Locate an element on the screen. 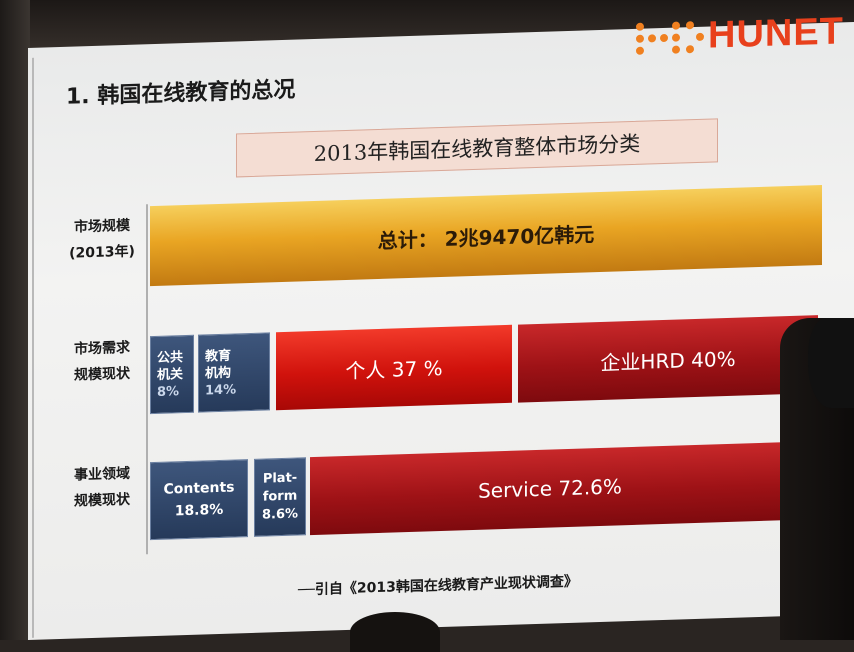  hunet-logo: HUNET is located at coordinates (745, 36).